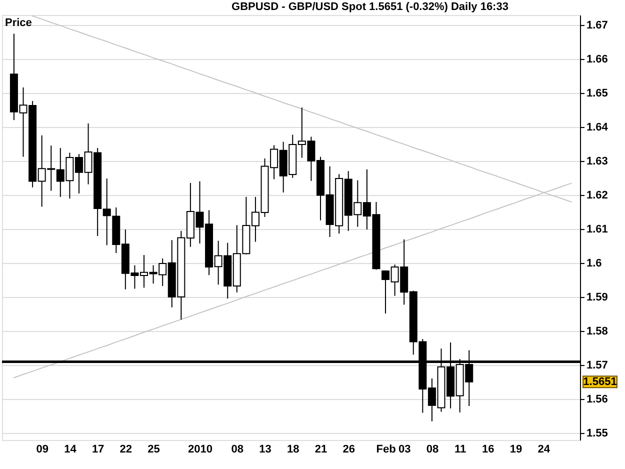  I want to click on y-tick-label: 1.63, so click(597, 162).